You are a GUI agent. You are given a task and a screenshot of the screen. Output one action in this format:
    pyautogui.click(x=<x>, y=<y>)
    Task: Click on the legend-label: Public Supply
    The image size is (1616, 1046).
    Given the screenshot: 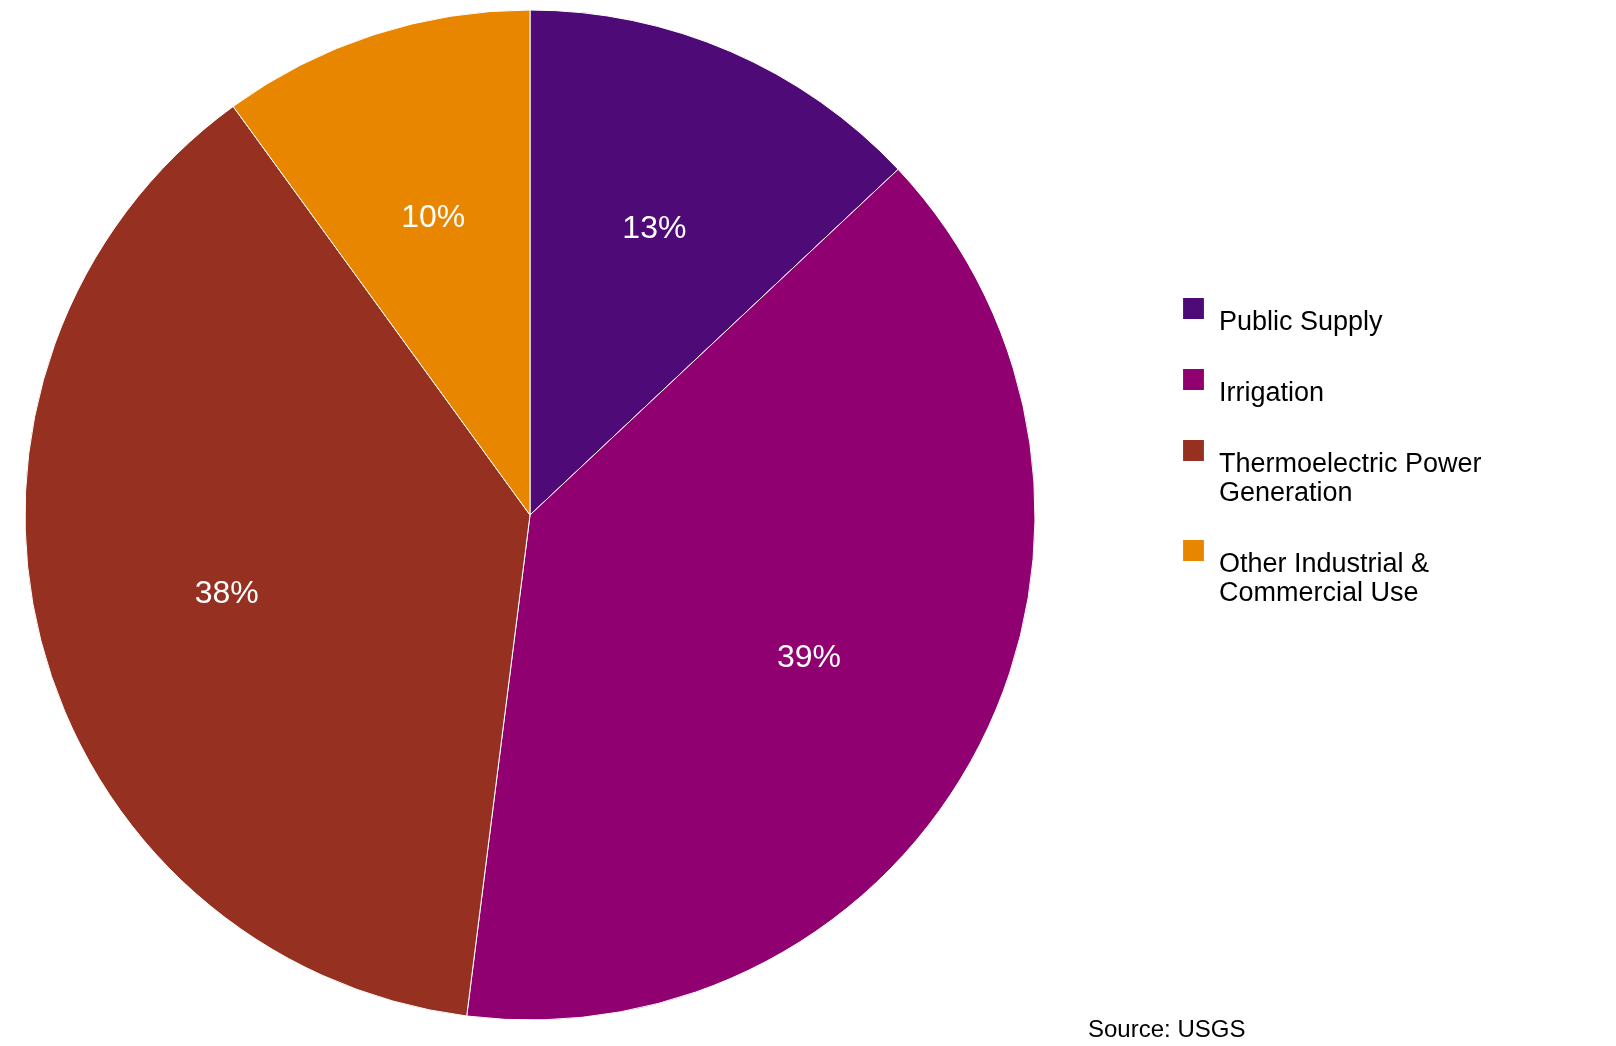 What is the action you would take?
    pyautogui.click(x=1301, y=320)
    